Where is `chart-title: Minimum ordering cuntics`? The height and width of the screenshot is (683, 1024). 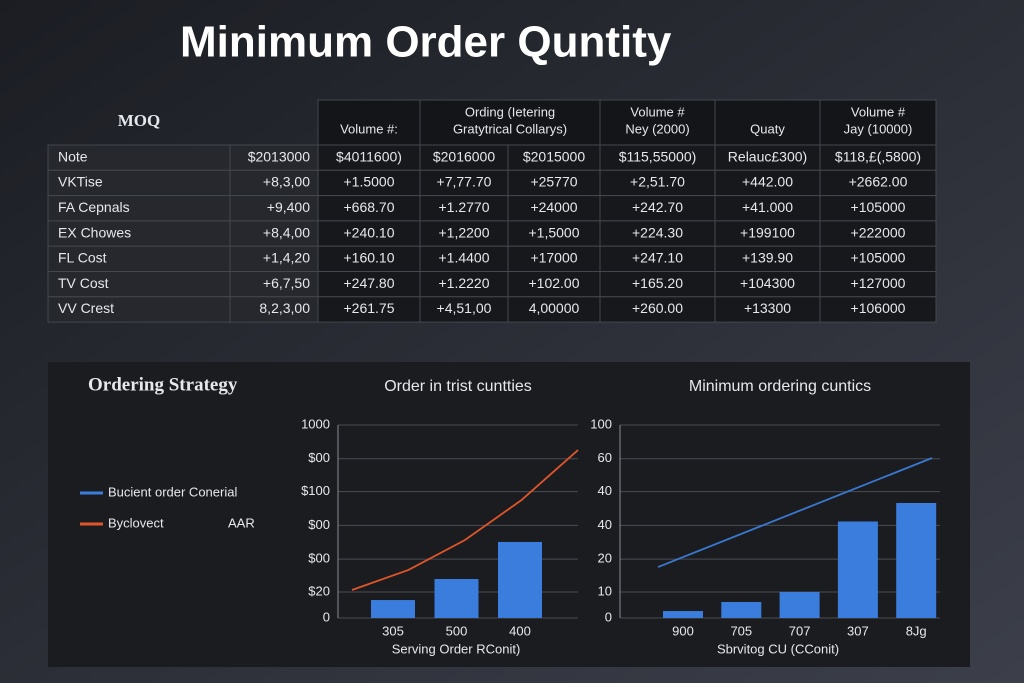 chart-title: Minimum ordering cuntics is located at coordinates (780, 386).